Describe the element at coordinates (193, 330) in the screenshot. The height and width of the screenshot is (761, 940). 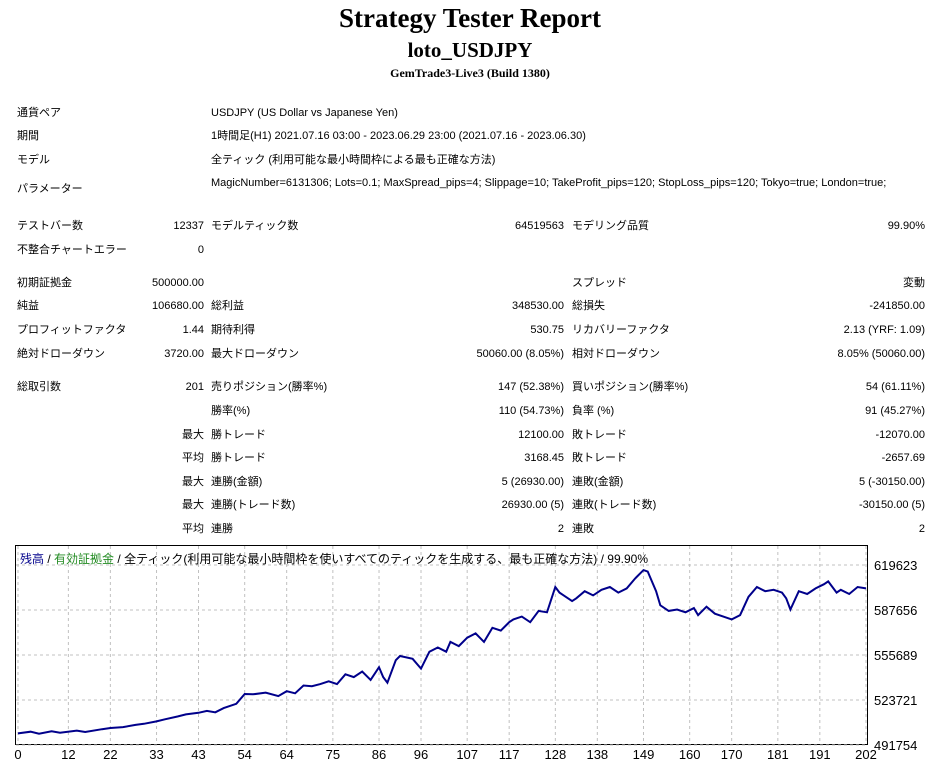
I see `profit-factor-value: 1.44` at that location.